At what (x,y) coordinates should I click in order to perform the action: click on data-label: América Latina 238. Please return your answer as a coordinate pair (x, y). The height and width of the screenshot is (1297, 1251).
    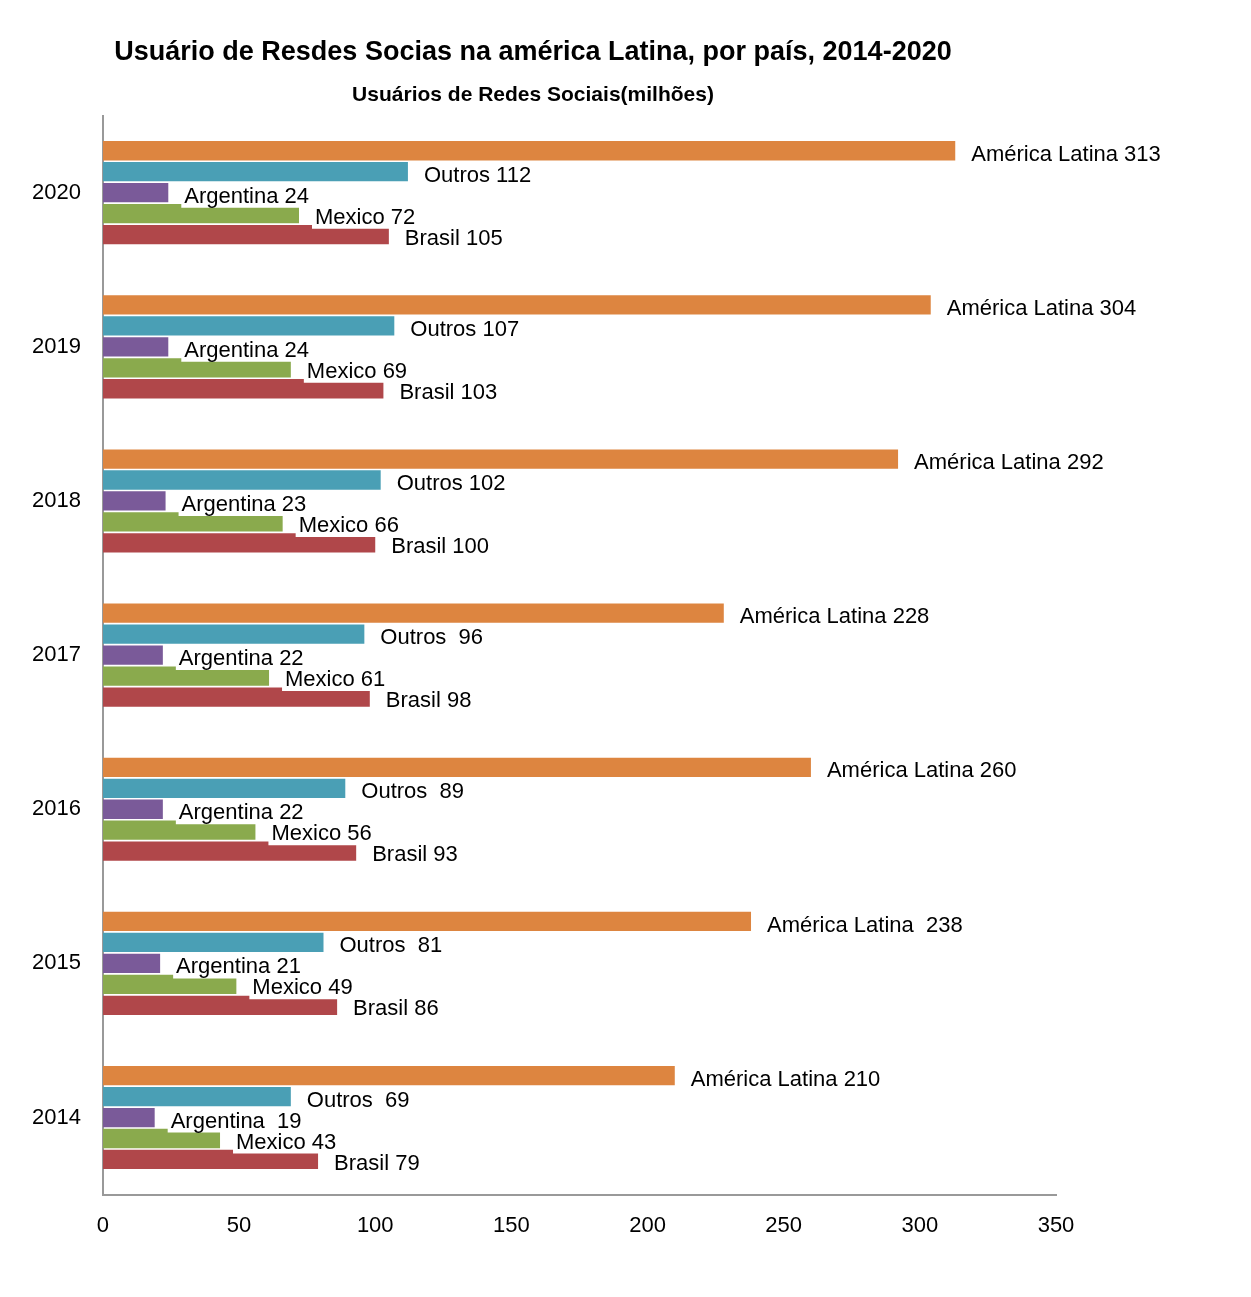
    Looking at the image, I should click on (865, 924).